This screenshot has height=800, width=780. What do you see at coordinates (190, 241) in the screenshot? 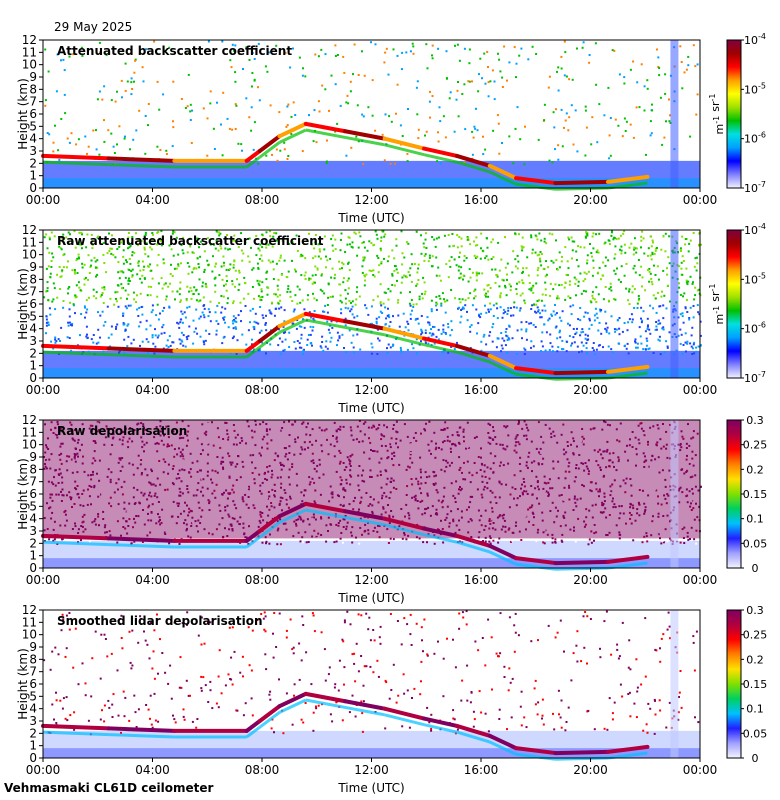
I see `panel-title: Raw attenuated backscatter coefficient` at bounding box center [190, 241].